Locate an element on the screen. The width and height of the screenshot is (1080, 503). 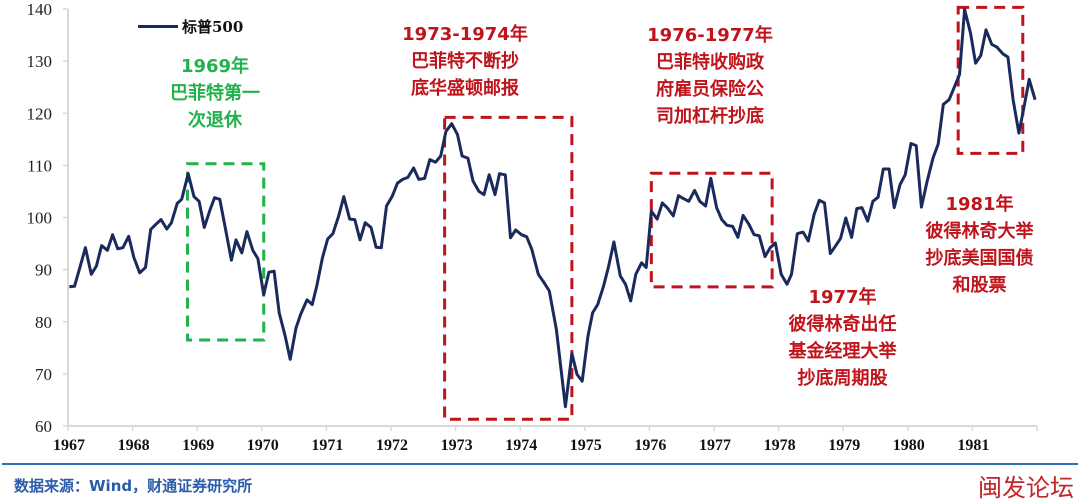
x-tick-label: 1979 is located at coordinates (844, 445).